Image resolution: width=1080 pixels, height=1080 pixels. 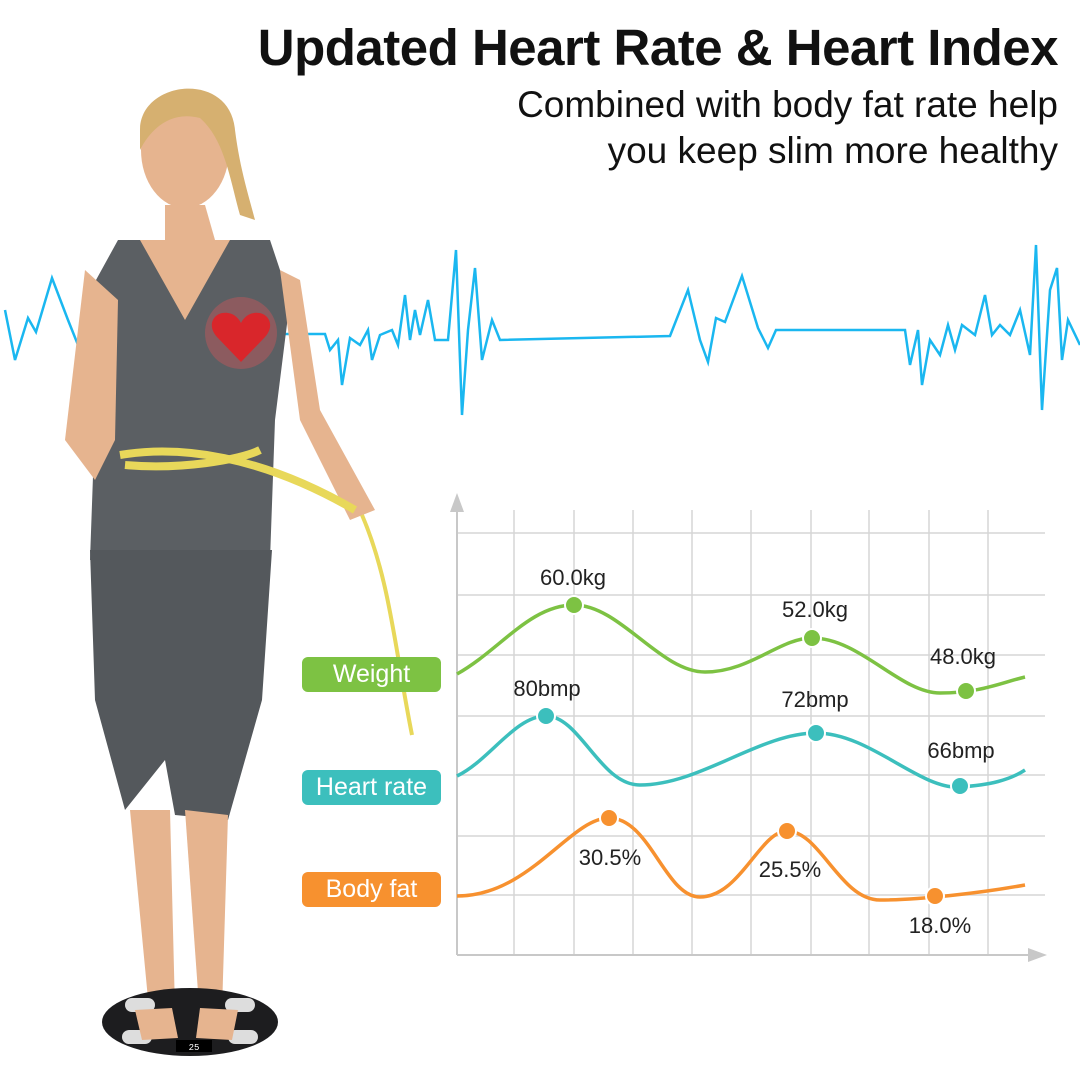 I want to click on data-label: 72bmp, so click(x=814, y=699).